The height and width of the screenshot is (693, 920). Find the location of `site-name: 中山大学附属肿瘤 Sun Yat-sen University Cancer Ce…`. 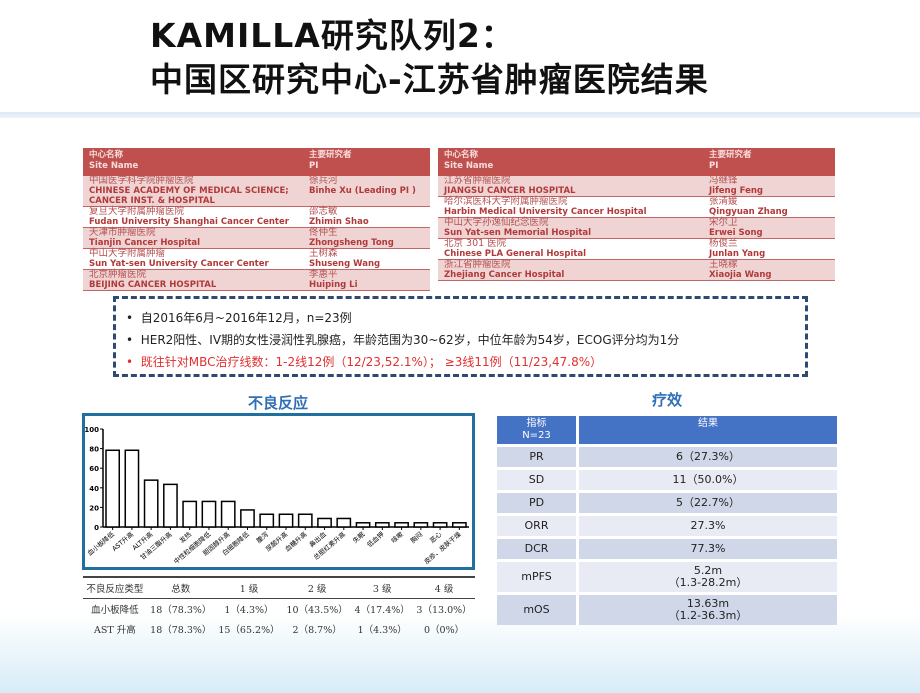

site-name: 中山大学附属肿瘤 Sun Yat-sen University Cancer Ce… is located at coordinates (193, 259).